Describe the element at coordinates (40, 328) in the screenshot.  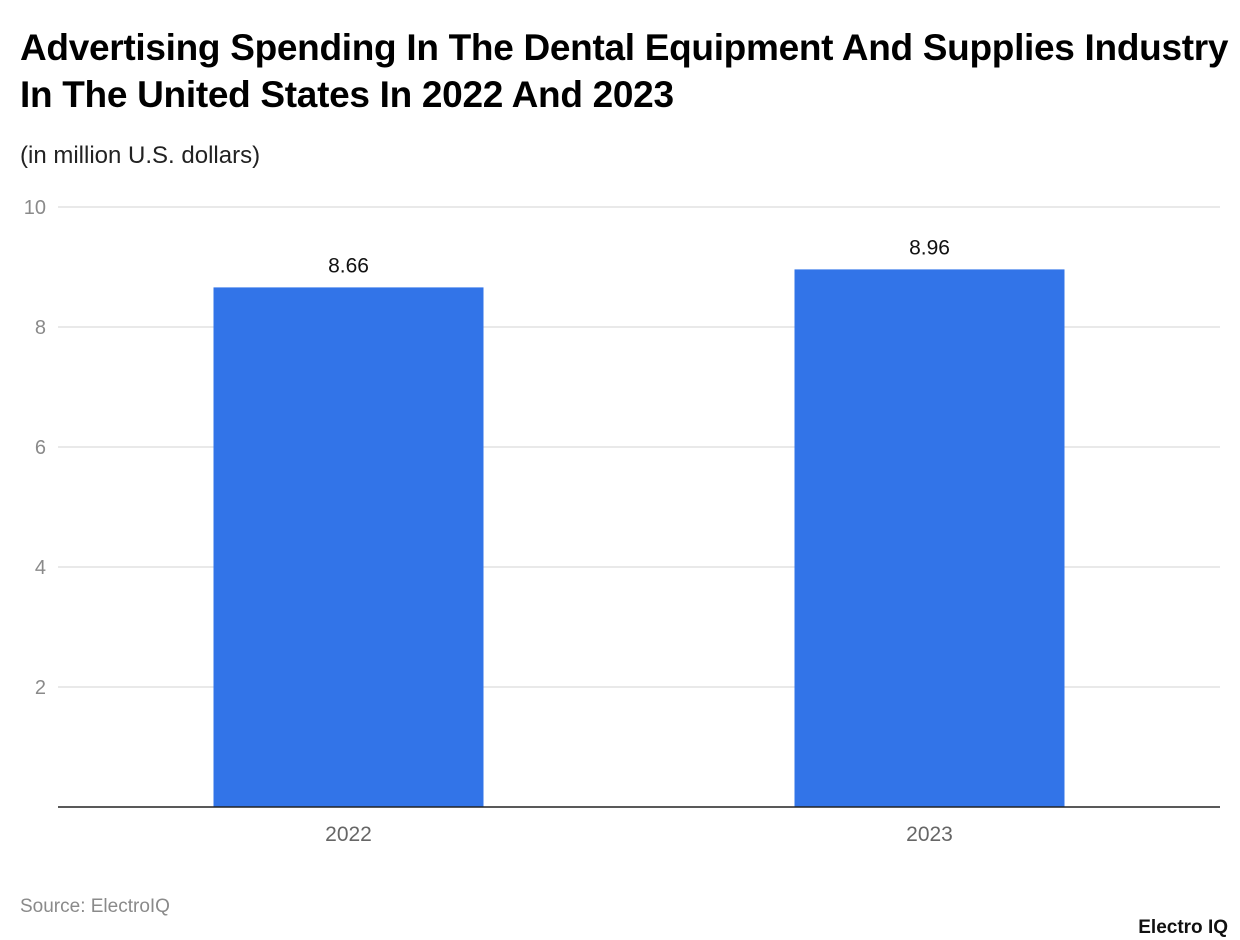
I see `y-tick-label: 8` at that location.